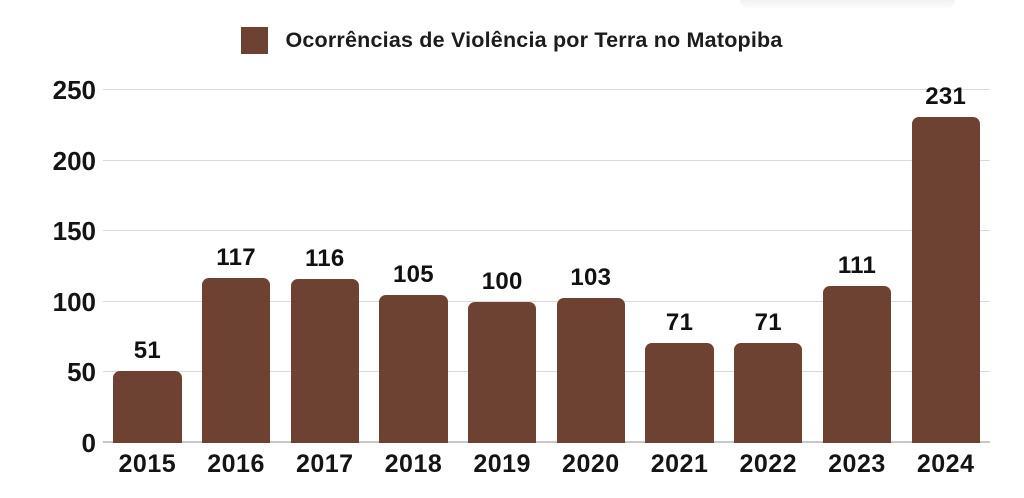 The width and height of the screenshot is (1024, 498). What do you see at coordinates (147, 464) in the screenshot?
I see `x-axis-tick-label-2015: 2015` at bounding box center [147, 464].